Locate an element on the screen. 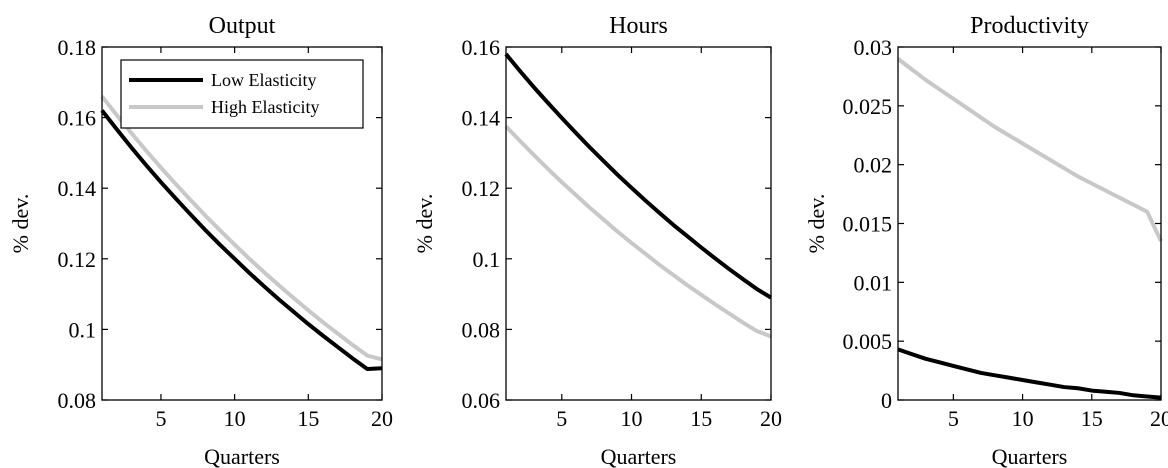 This screenshot has height=468, width=1168. y-tick-label: 0.03 is located at coordinates (873, 47).